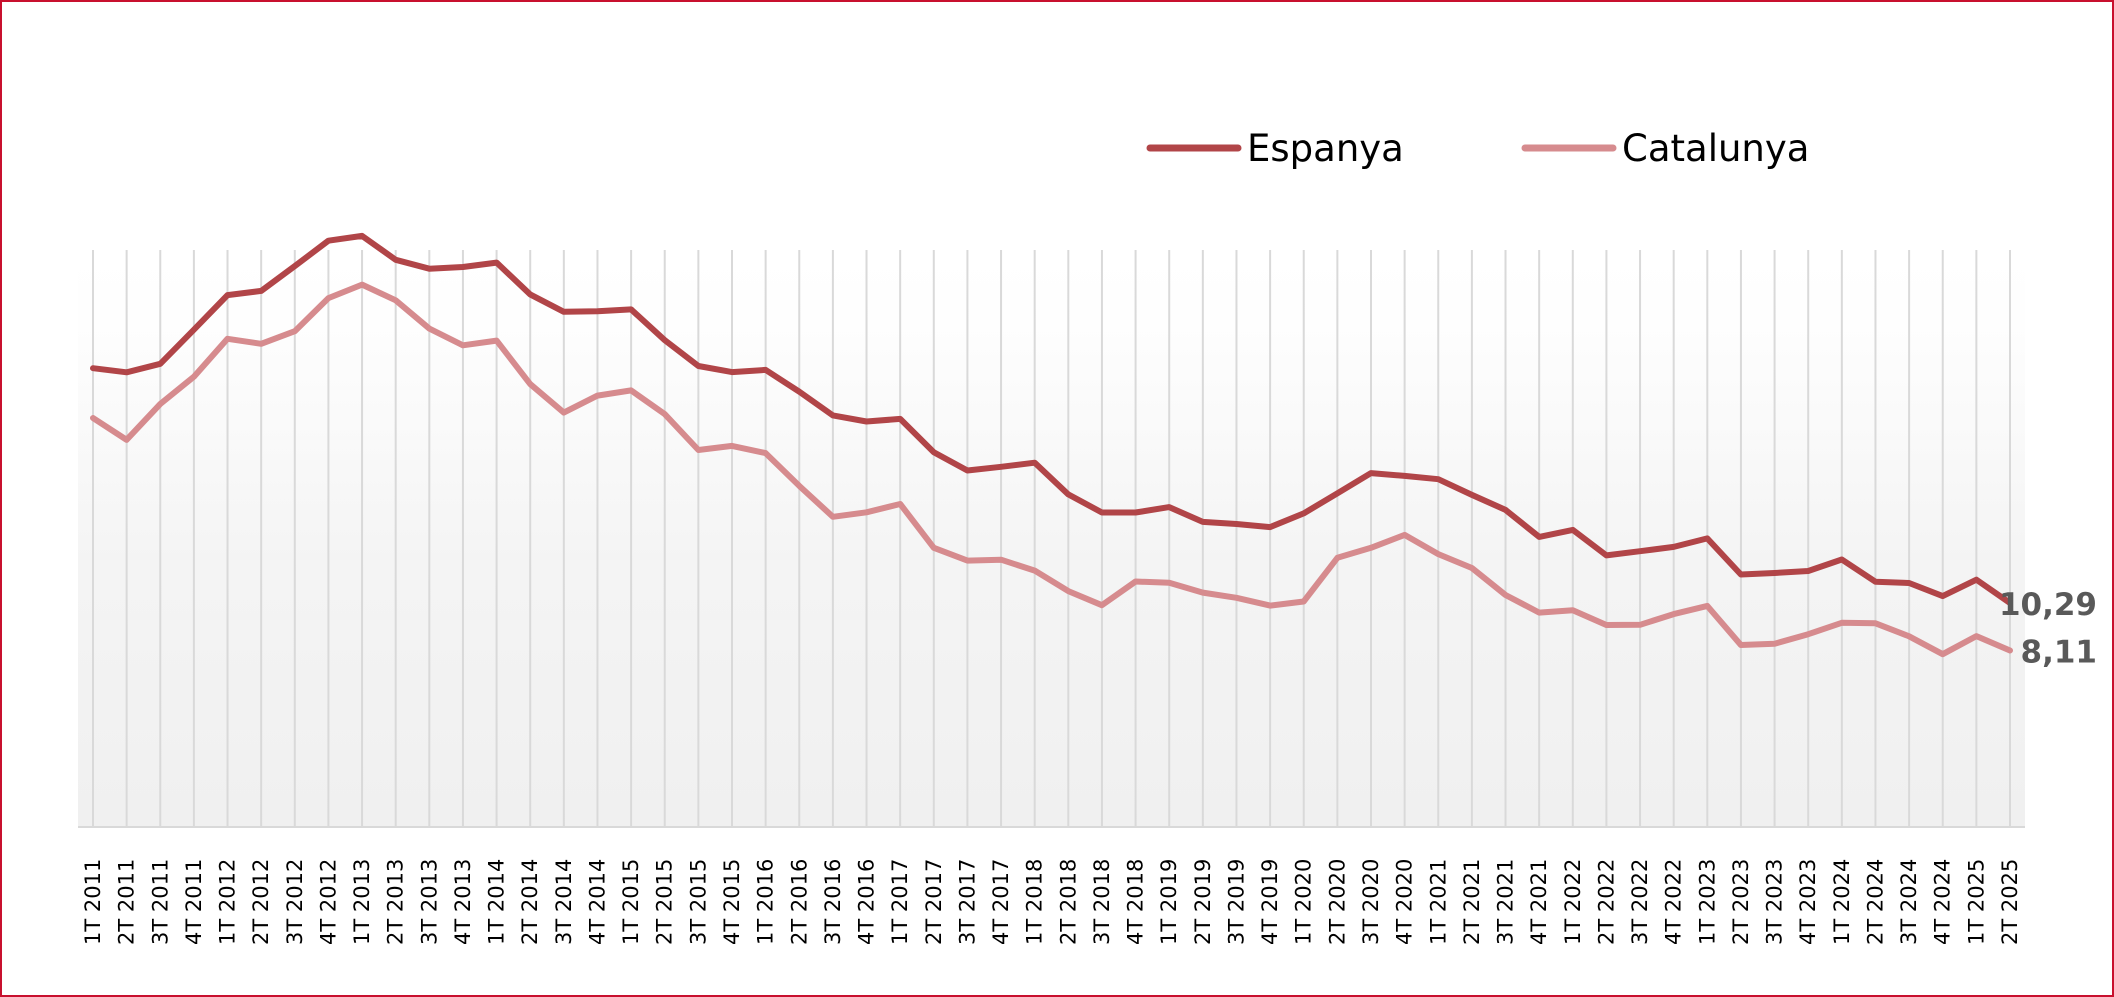 This screenshot has height=997, width=2114. Describe the element at coordinates (1707, 902) in the screenshot. I see `x-tick-label: 1T 2023` at that location.